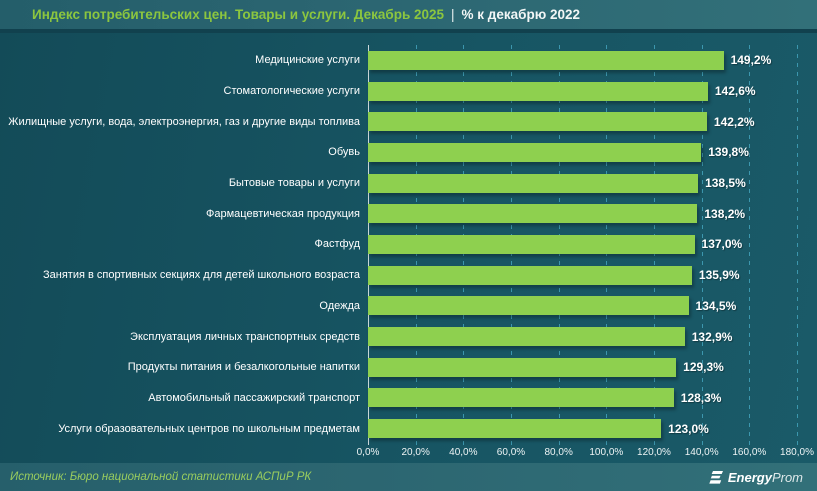 Image resolution: width=817 pixels, height=491 pixels. I want to click on value-label: 142,2%, so click(734, 121).